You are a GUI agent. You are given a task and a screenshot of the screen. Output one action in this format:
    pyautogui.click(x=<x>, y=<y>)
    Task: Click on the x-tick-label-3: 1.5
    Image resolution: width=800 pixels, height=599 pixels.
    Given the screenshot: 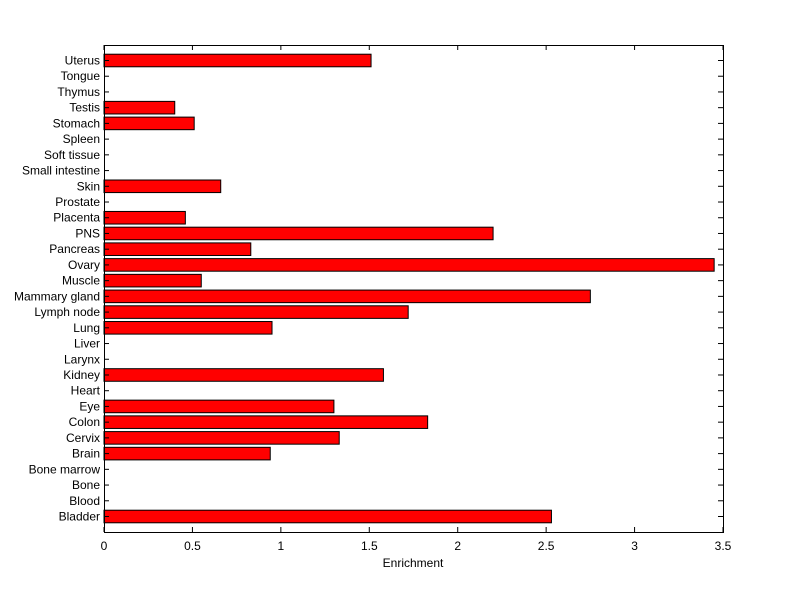 What is the action you would take?
    pyautogui.click(x=369, y=546)
    